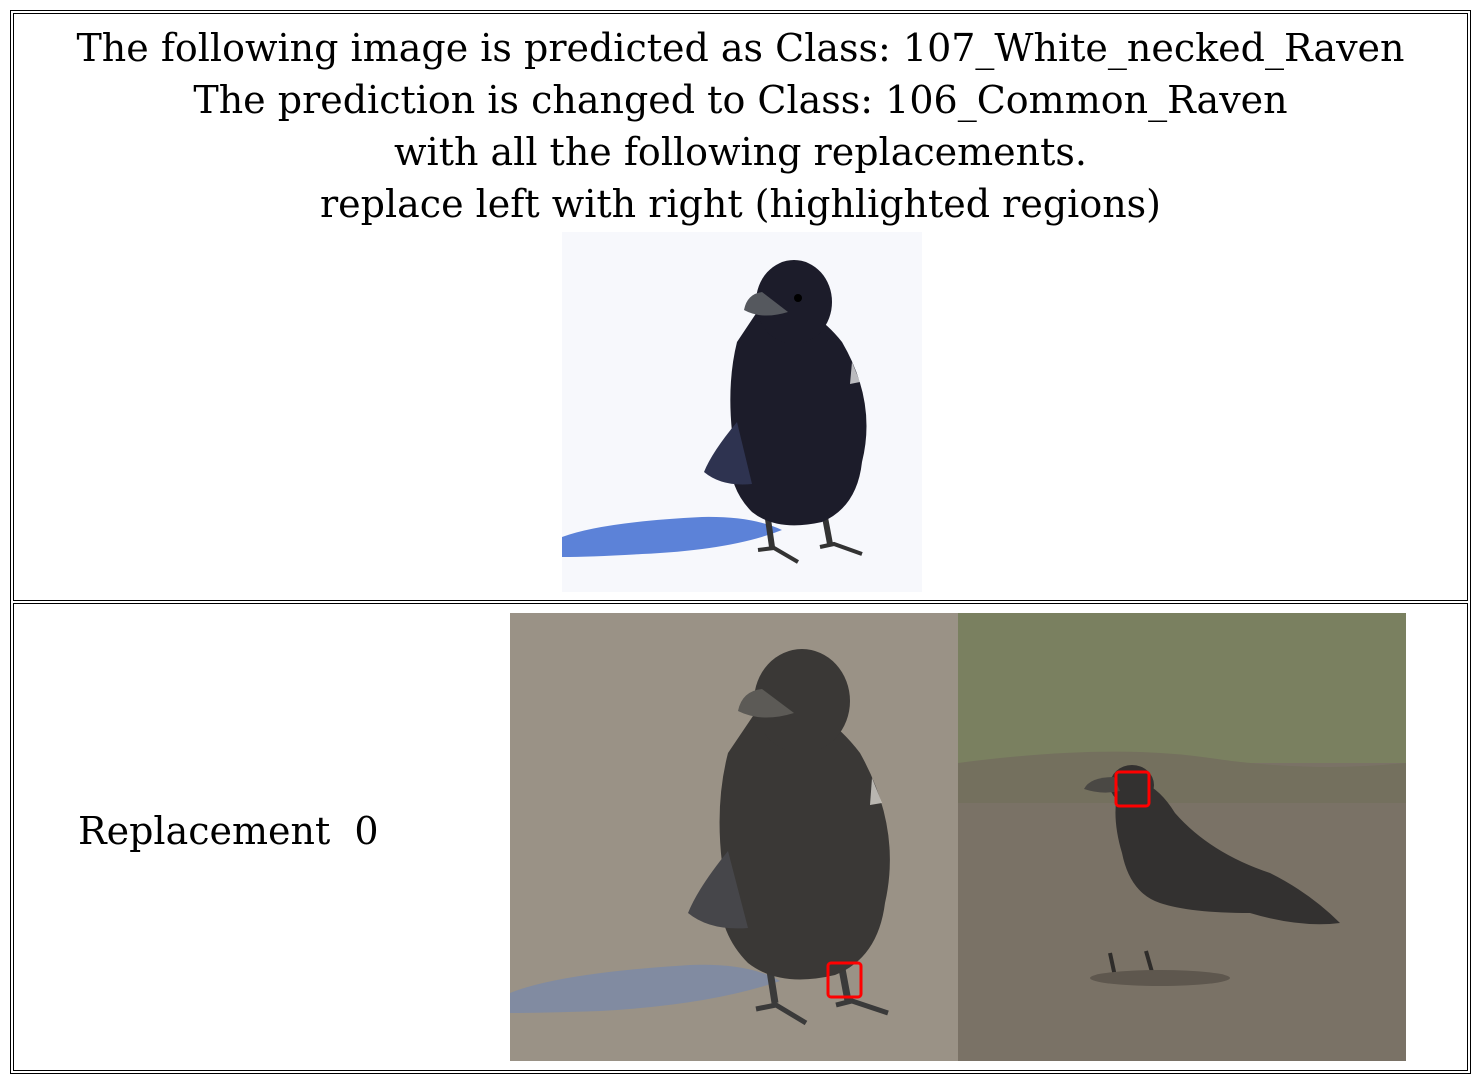 Image resolution: width=1483 pixels, height=1085 pixels. What do you see at coordinates (1182, 837) in the screenshot?
I see `right-image` at bounding box center [1182, 837].